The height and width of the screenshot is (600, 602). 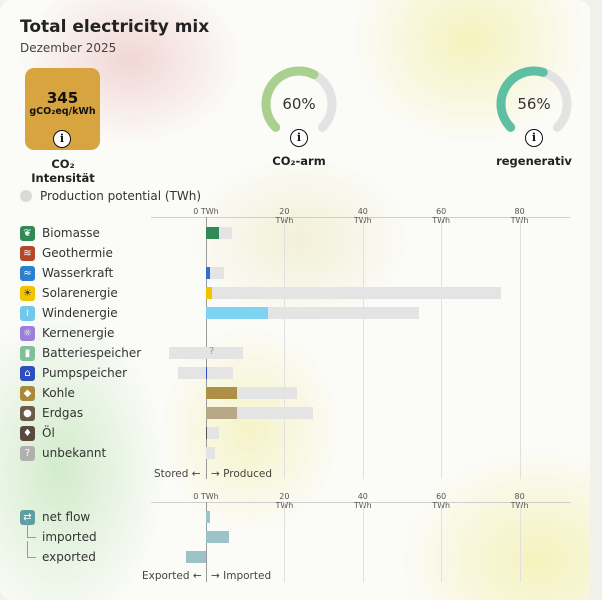 What do you see at coordinates (74, 453) in the screenshot?
I see `row-label: unbekannt` at bounding box center [74, 453].